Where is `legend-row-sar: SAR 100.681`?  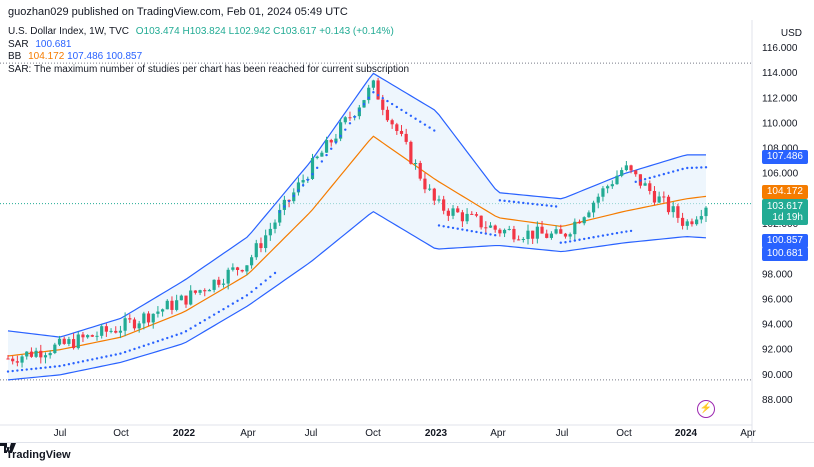
legend-row-sar: SAR 100.681 is located at coordinates (208, 45).